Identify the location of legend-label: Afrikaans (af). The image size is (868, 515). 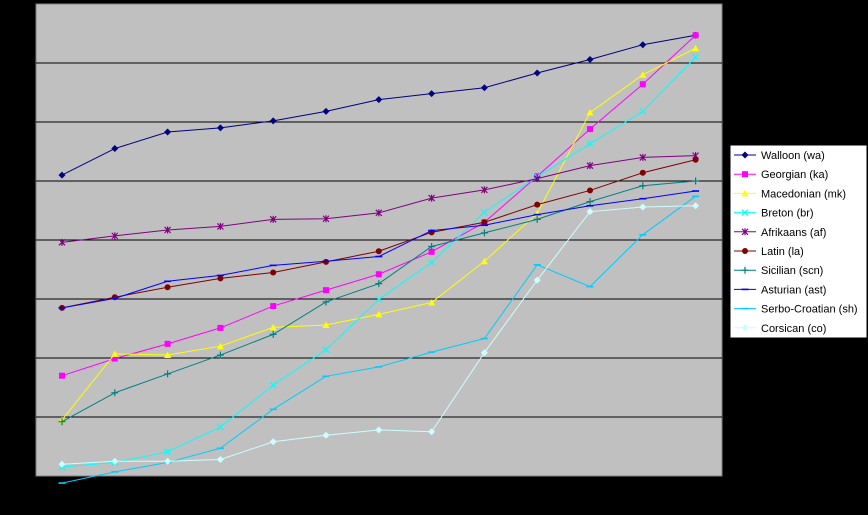
(793, 233).